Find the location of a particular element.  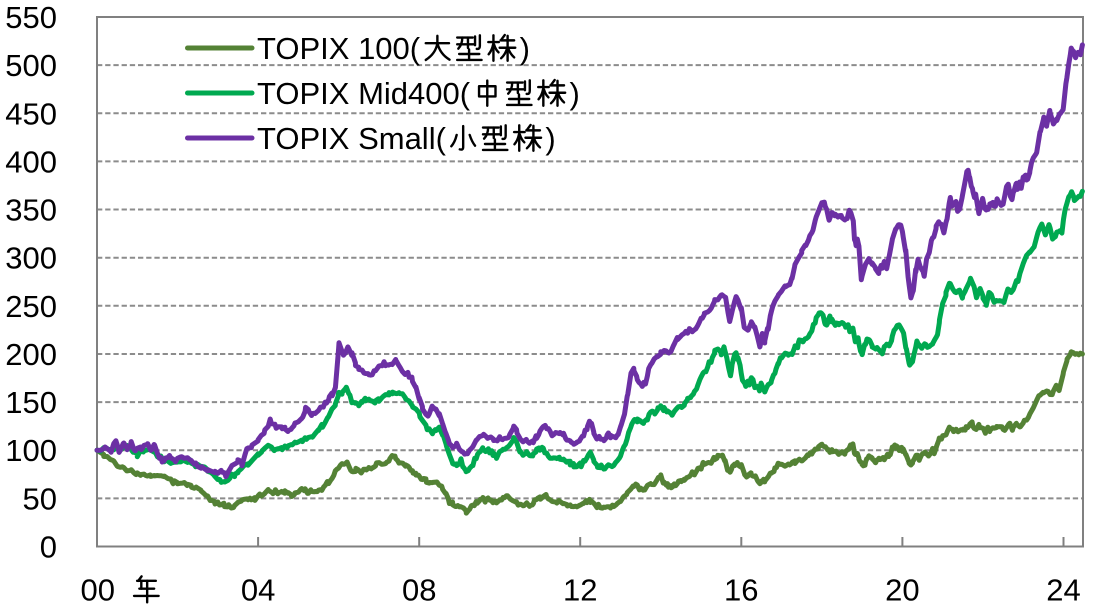

svg-text: 16 is located at coordinates (741, 589).